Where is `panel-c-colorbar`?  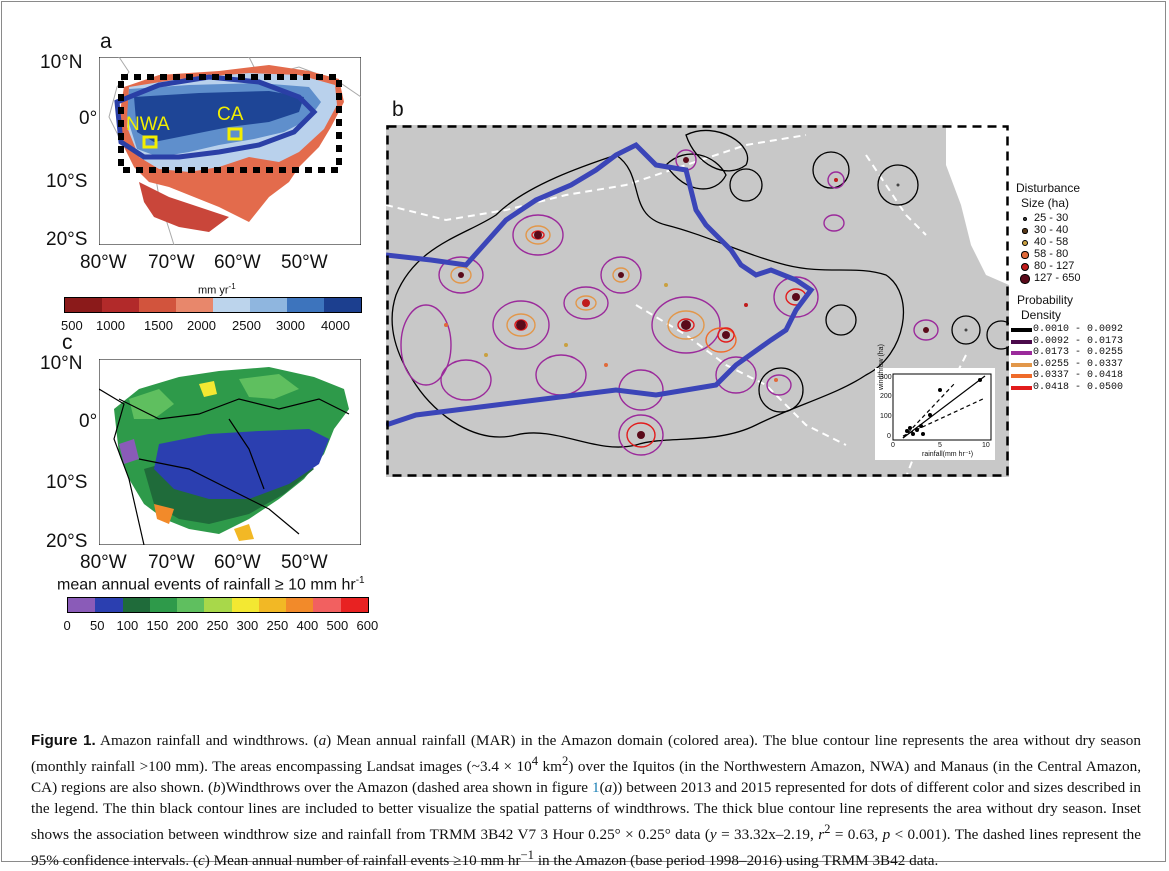 panel-c-colorbar is located at coordinates (218, 605).